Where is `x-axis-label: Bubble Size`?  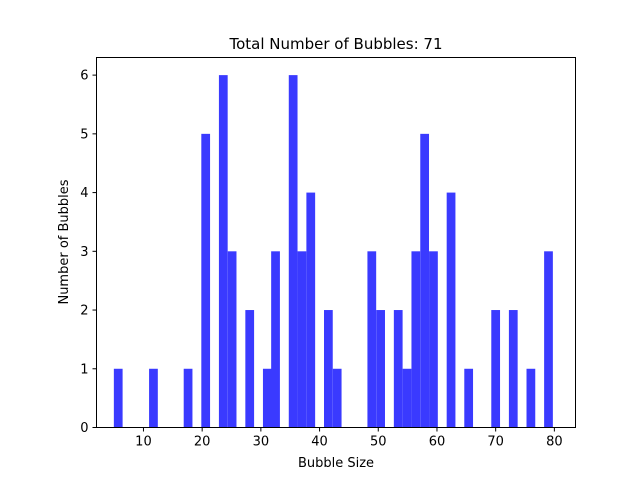
x-axis-label: Bubble Size is located at coordinates (336, 463).